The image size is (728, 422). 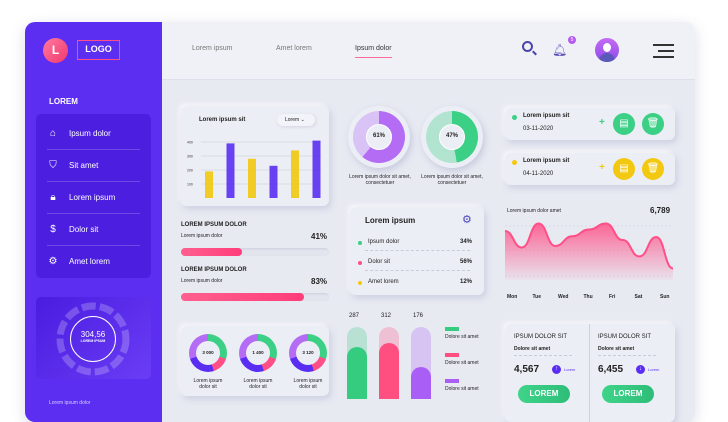 What do you see at coordinates (308, 353) in the screenshot?
I see `donut-value: 3 120` at bounding box center [308, 353].